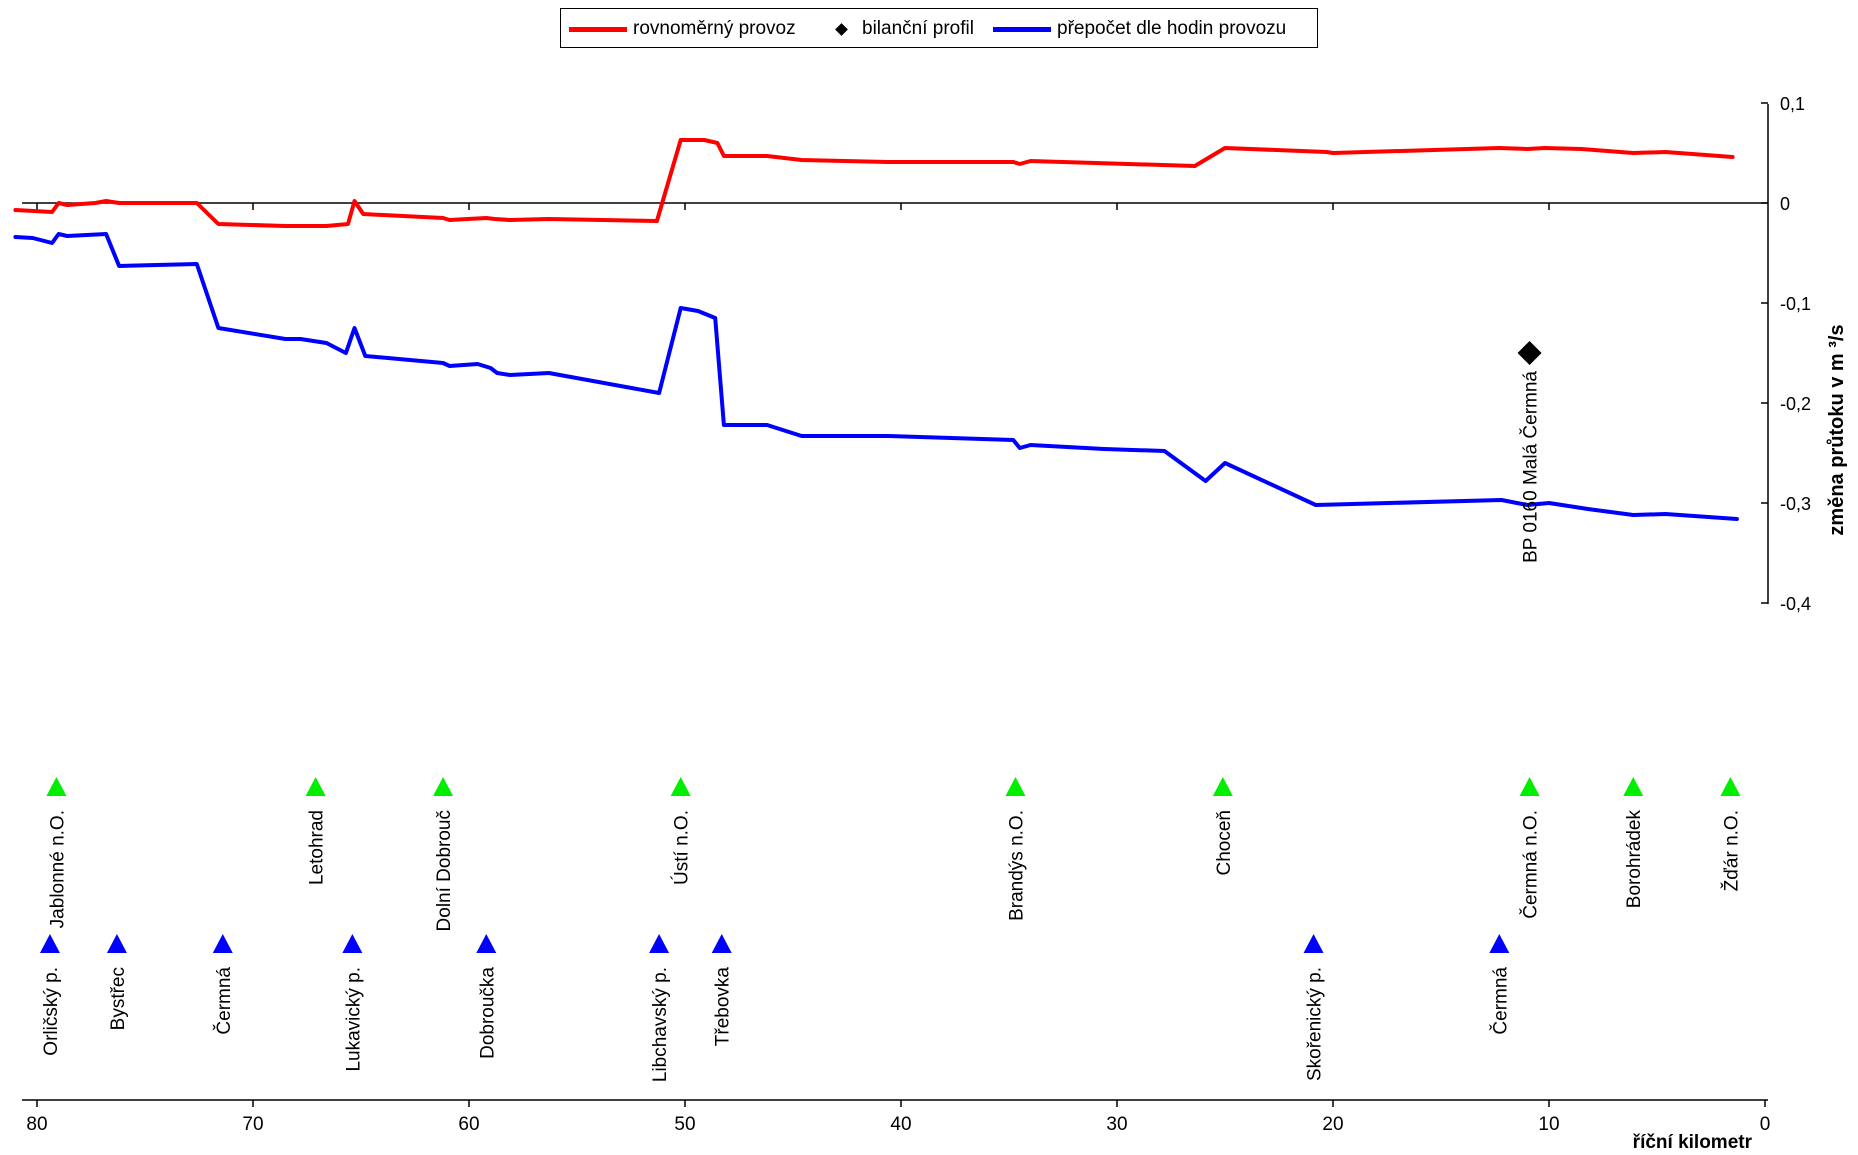 Image resolution: width=1858 pixels, height=1155 pixels. I want to click on legend-label: bilanční profil, so click(918, 28).